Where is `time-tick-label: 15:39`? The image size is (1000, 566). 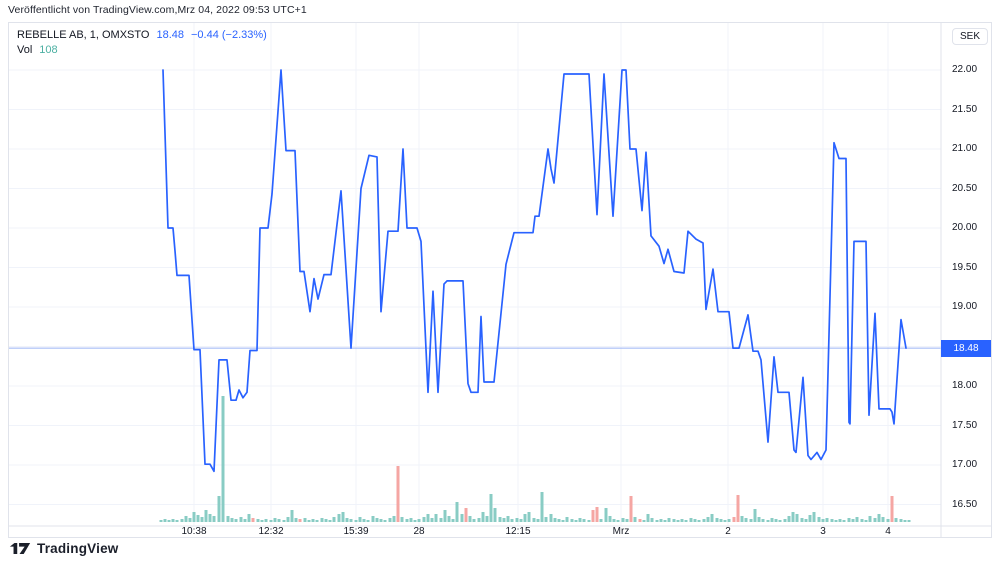
time-tick-label: 15:39 is located at coordinates (356, 531).